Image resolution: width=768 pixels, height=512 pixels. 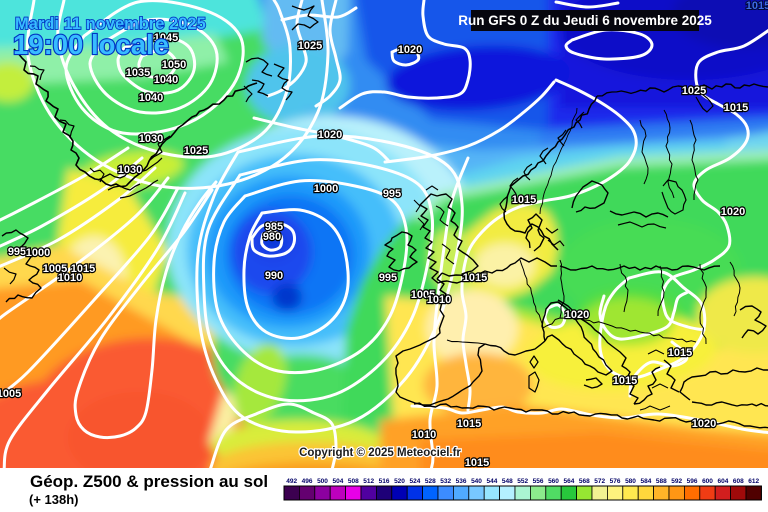 I want to click on svg-text: (+ 138h), so click(x=54, y=499).